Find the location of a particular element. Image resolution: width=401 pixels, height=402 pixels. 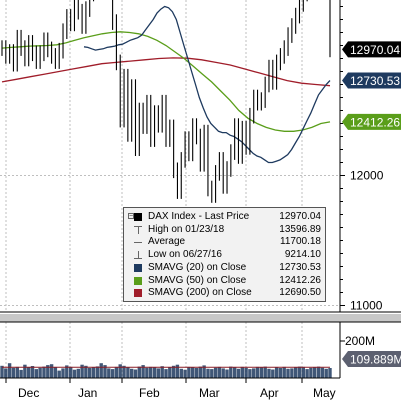

legend-value: 11700.18 is located at coordinates (300, 242).